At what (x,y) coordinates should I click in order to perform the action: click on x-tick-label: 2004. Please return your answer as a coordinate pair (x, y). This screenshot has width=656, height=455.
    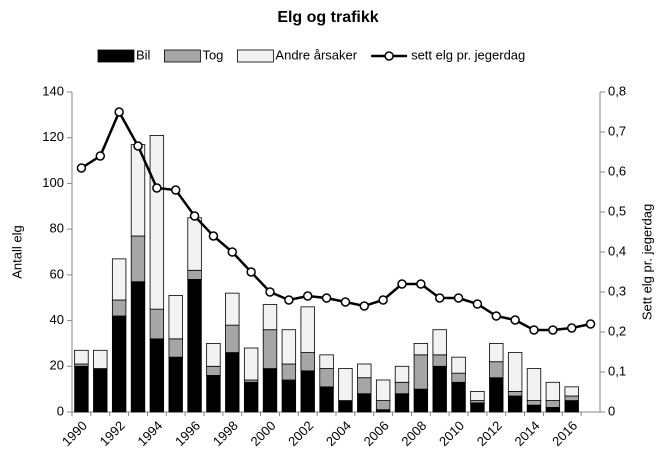
    Looking at the image, I should click on (338, 433).